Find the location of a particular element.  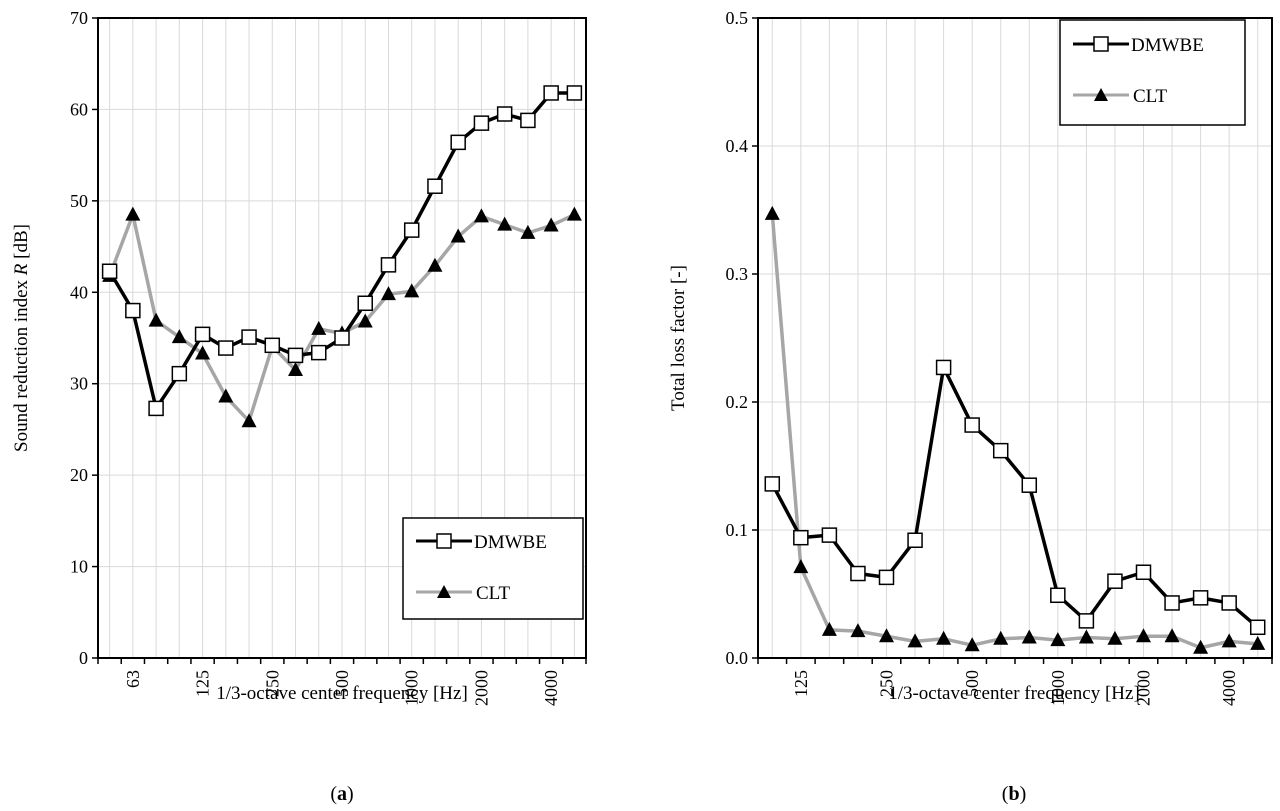

panel-a-x-axis-title: 1/3-octave center frequency [Hz] is located at coordinates (342, 693).